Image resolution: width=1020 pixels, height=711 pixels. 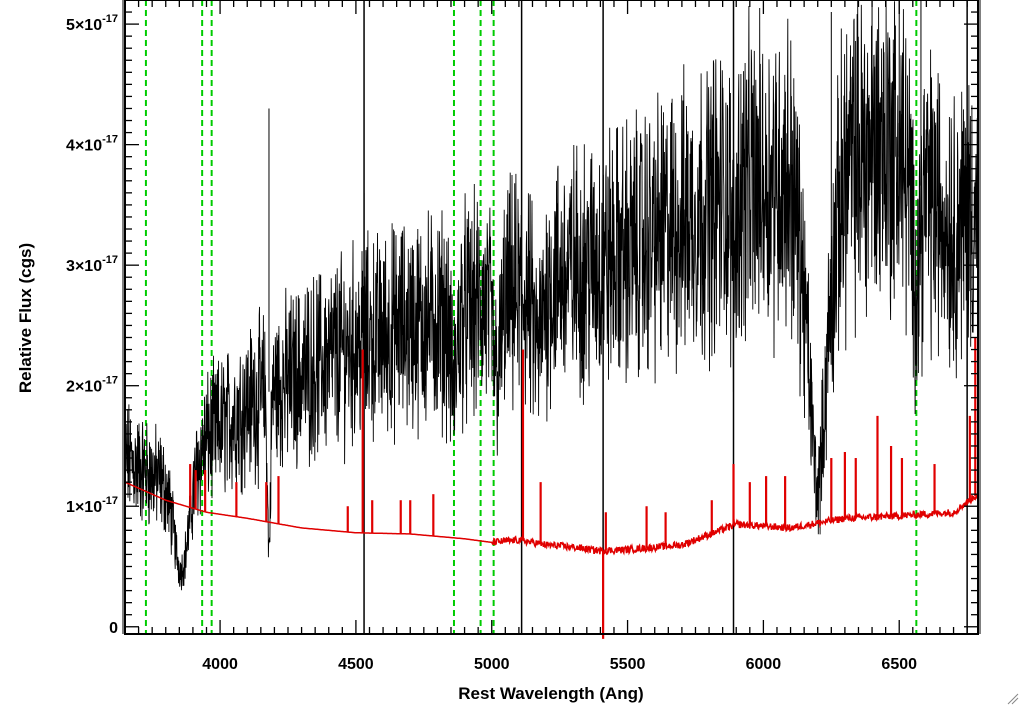 What do you see at coordinates (92, 264) in the screenshot?
I see `y-tick-label: 3×10⁻¹⁷` at bounding box center [92, 264].